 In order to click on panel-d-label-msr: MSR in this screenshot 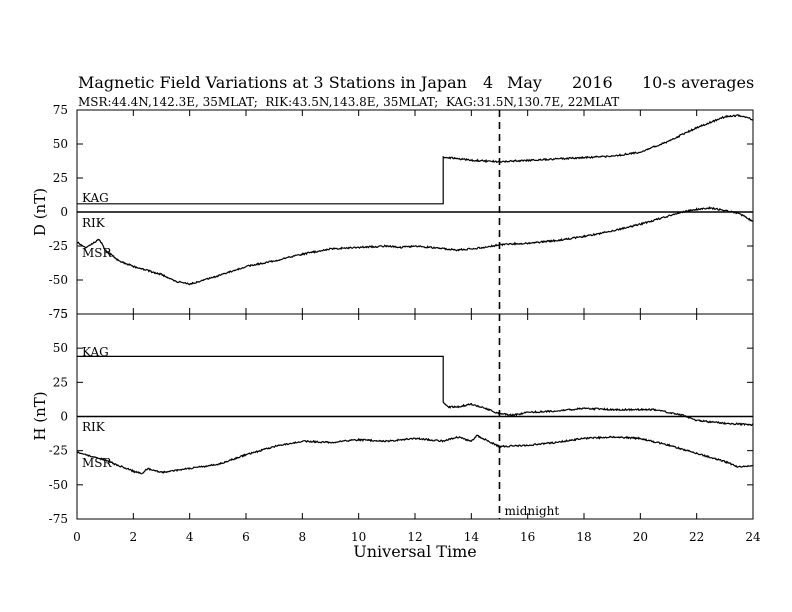, I will do `click(97, 253)`.